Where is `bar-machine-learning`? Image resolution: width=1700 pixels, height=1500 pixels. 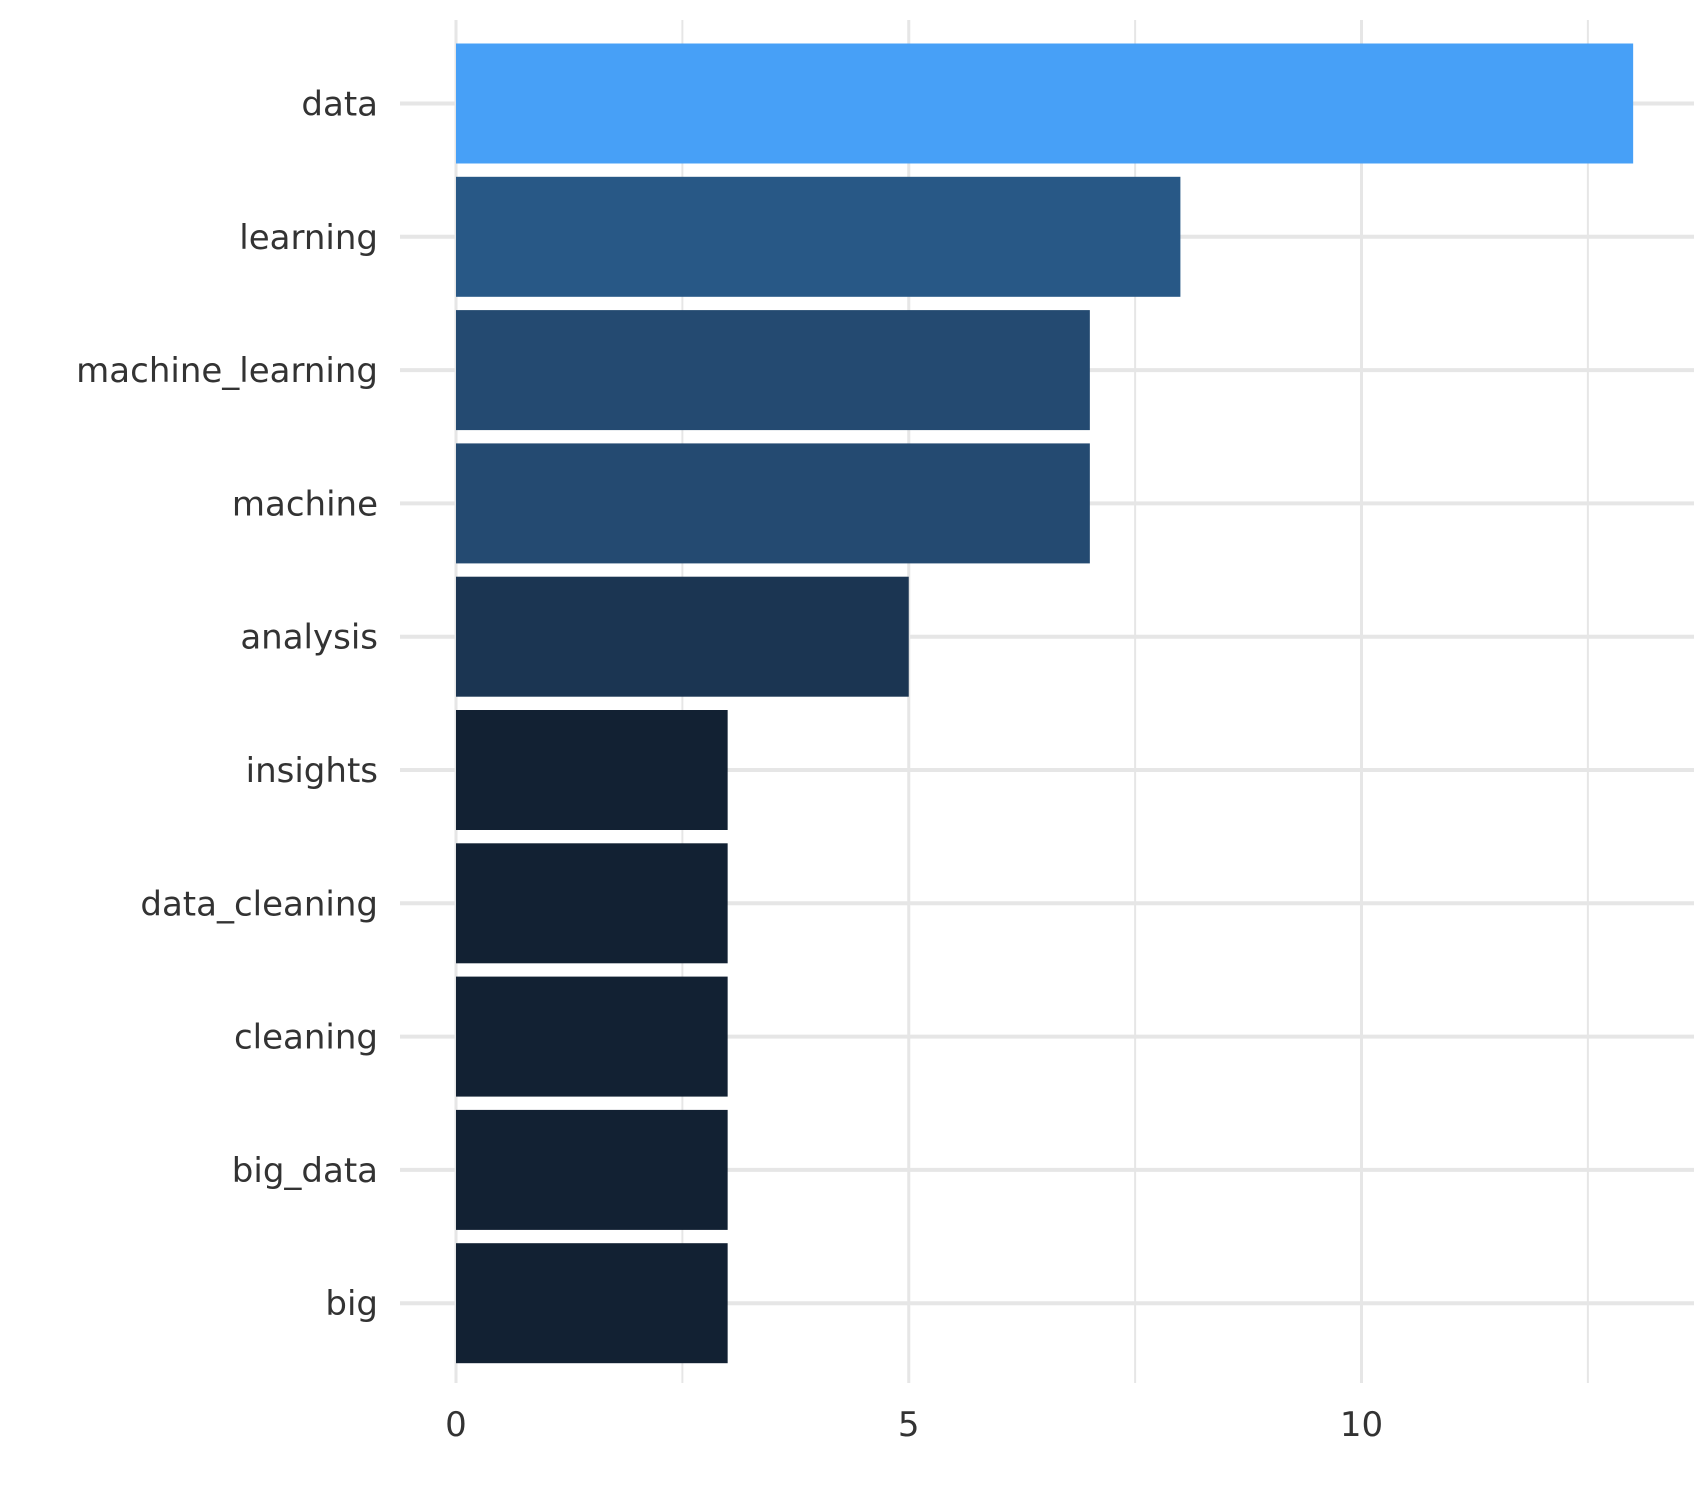
bar-machine-learning is located at coordinates (773, 370).